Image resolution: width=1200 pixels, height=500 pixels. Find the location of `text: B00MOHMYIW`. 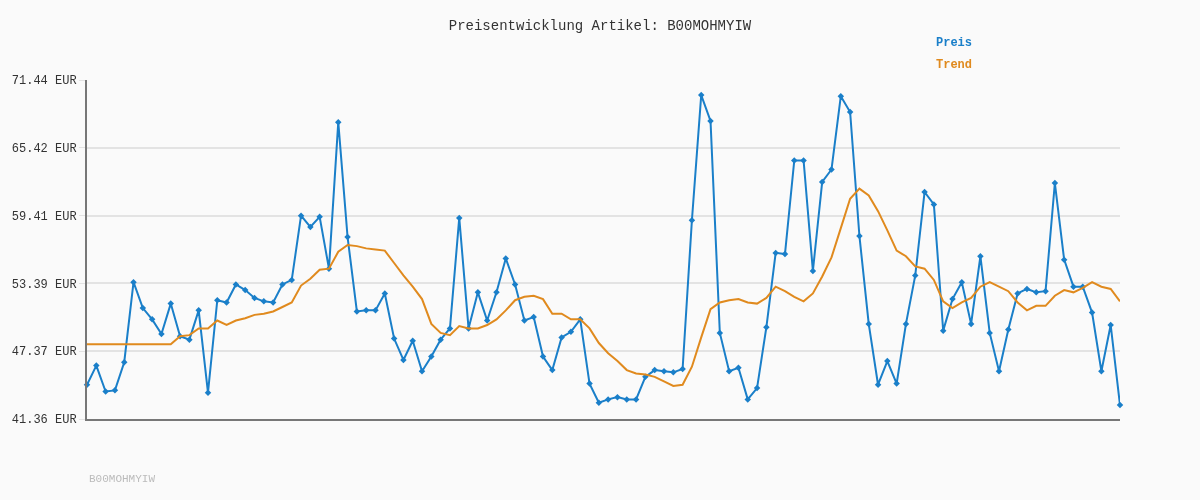

text: B00MOHMYIW is located at coordinates (122, 479).